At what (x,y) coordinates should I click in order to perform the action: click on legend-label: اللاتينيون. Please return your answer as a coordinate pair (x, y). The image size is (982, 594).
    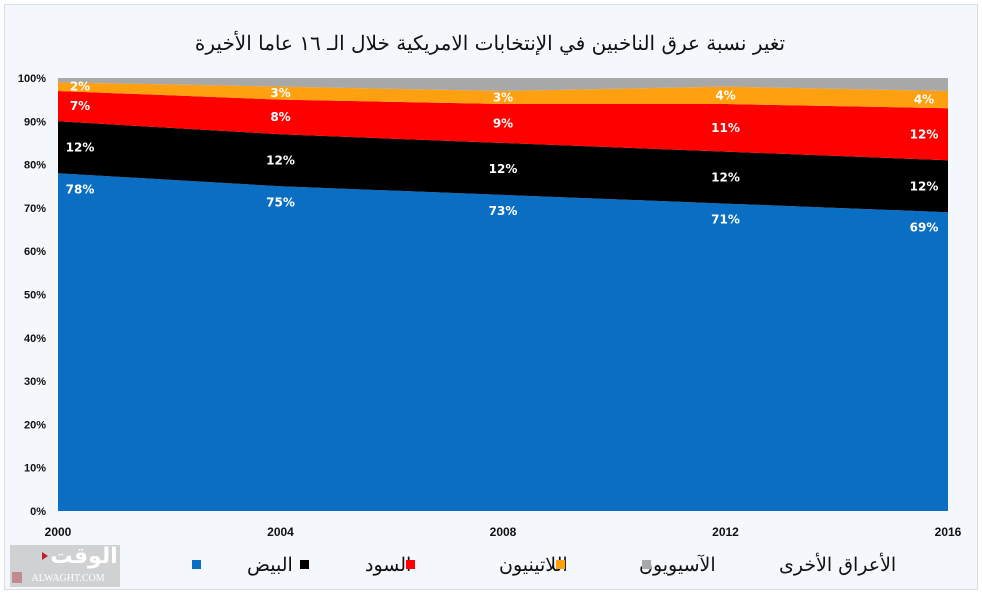
    Looking at the image, I should click on (533, 565).